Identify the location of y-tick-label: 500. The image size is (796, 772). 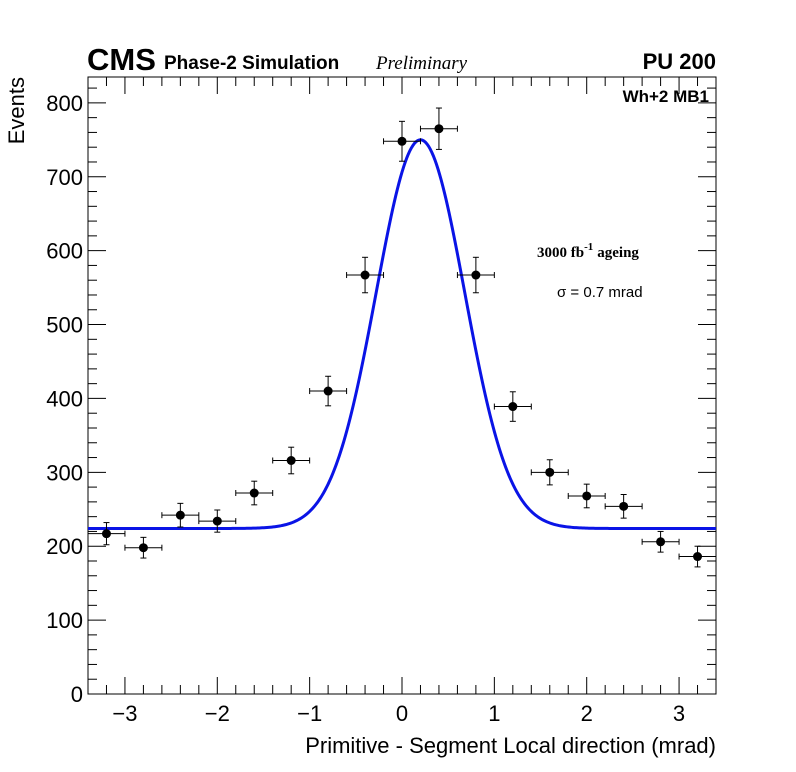
(64, 325).